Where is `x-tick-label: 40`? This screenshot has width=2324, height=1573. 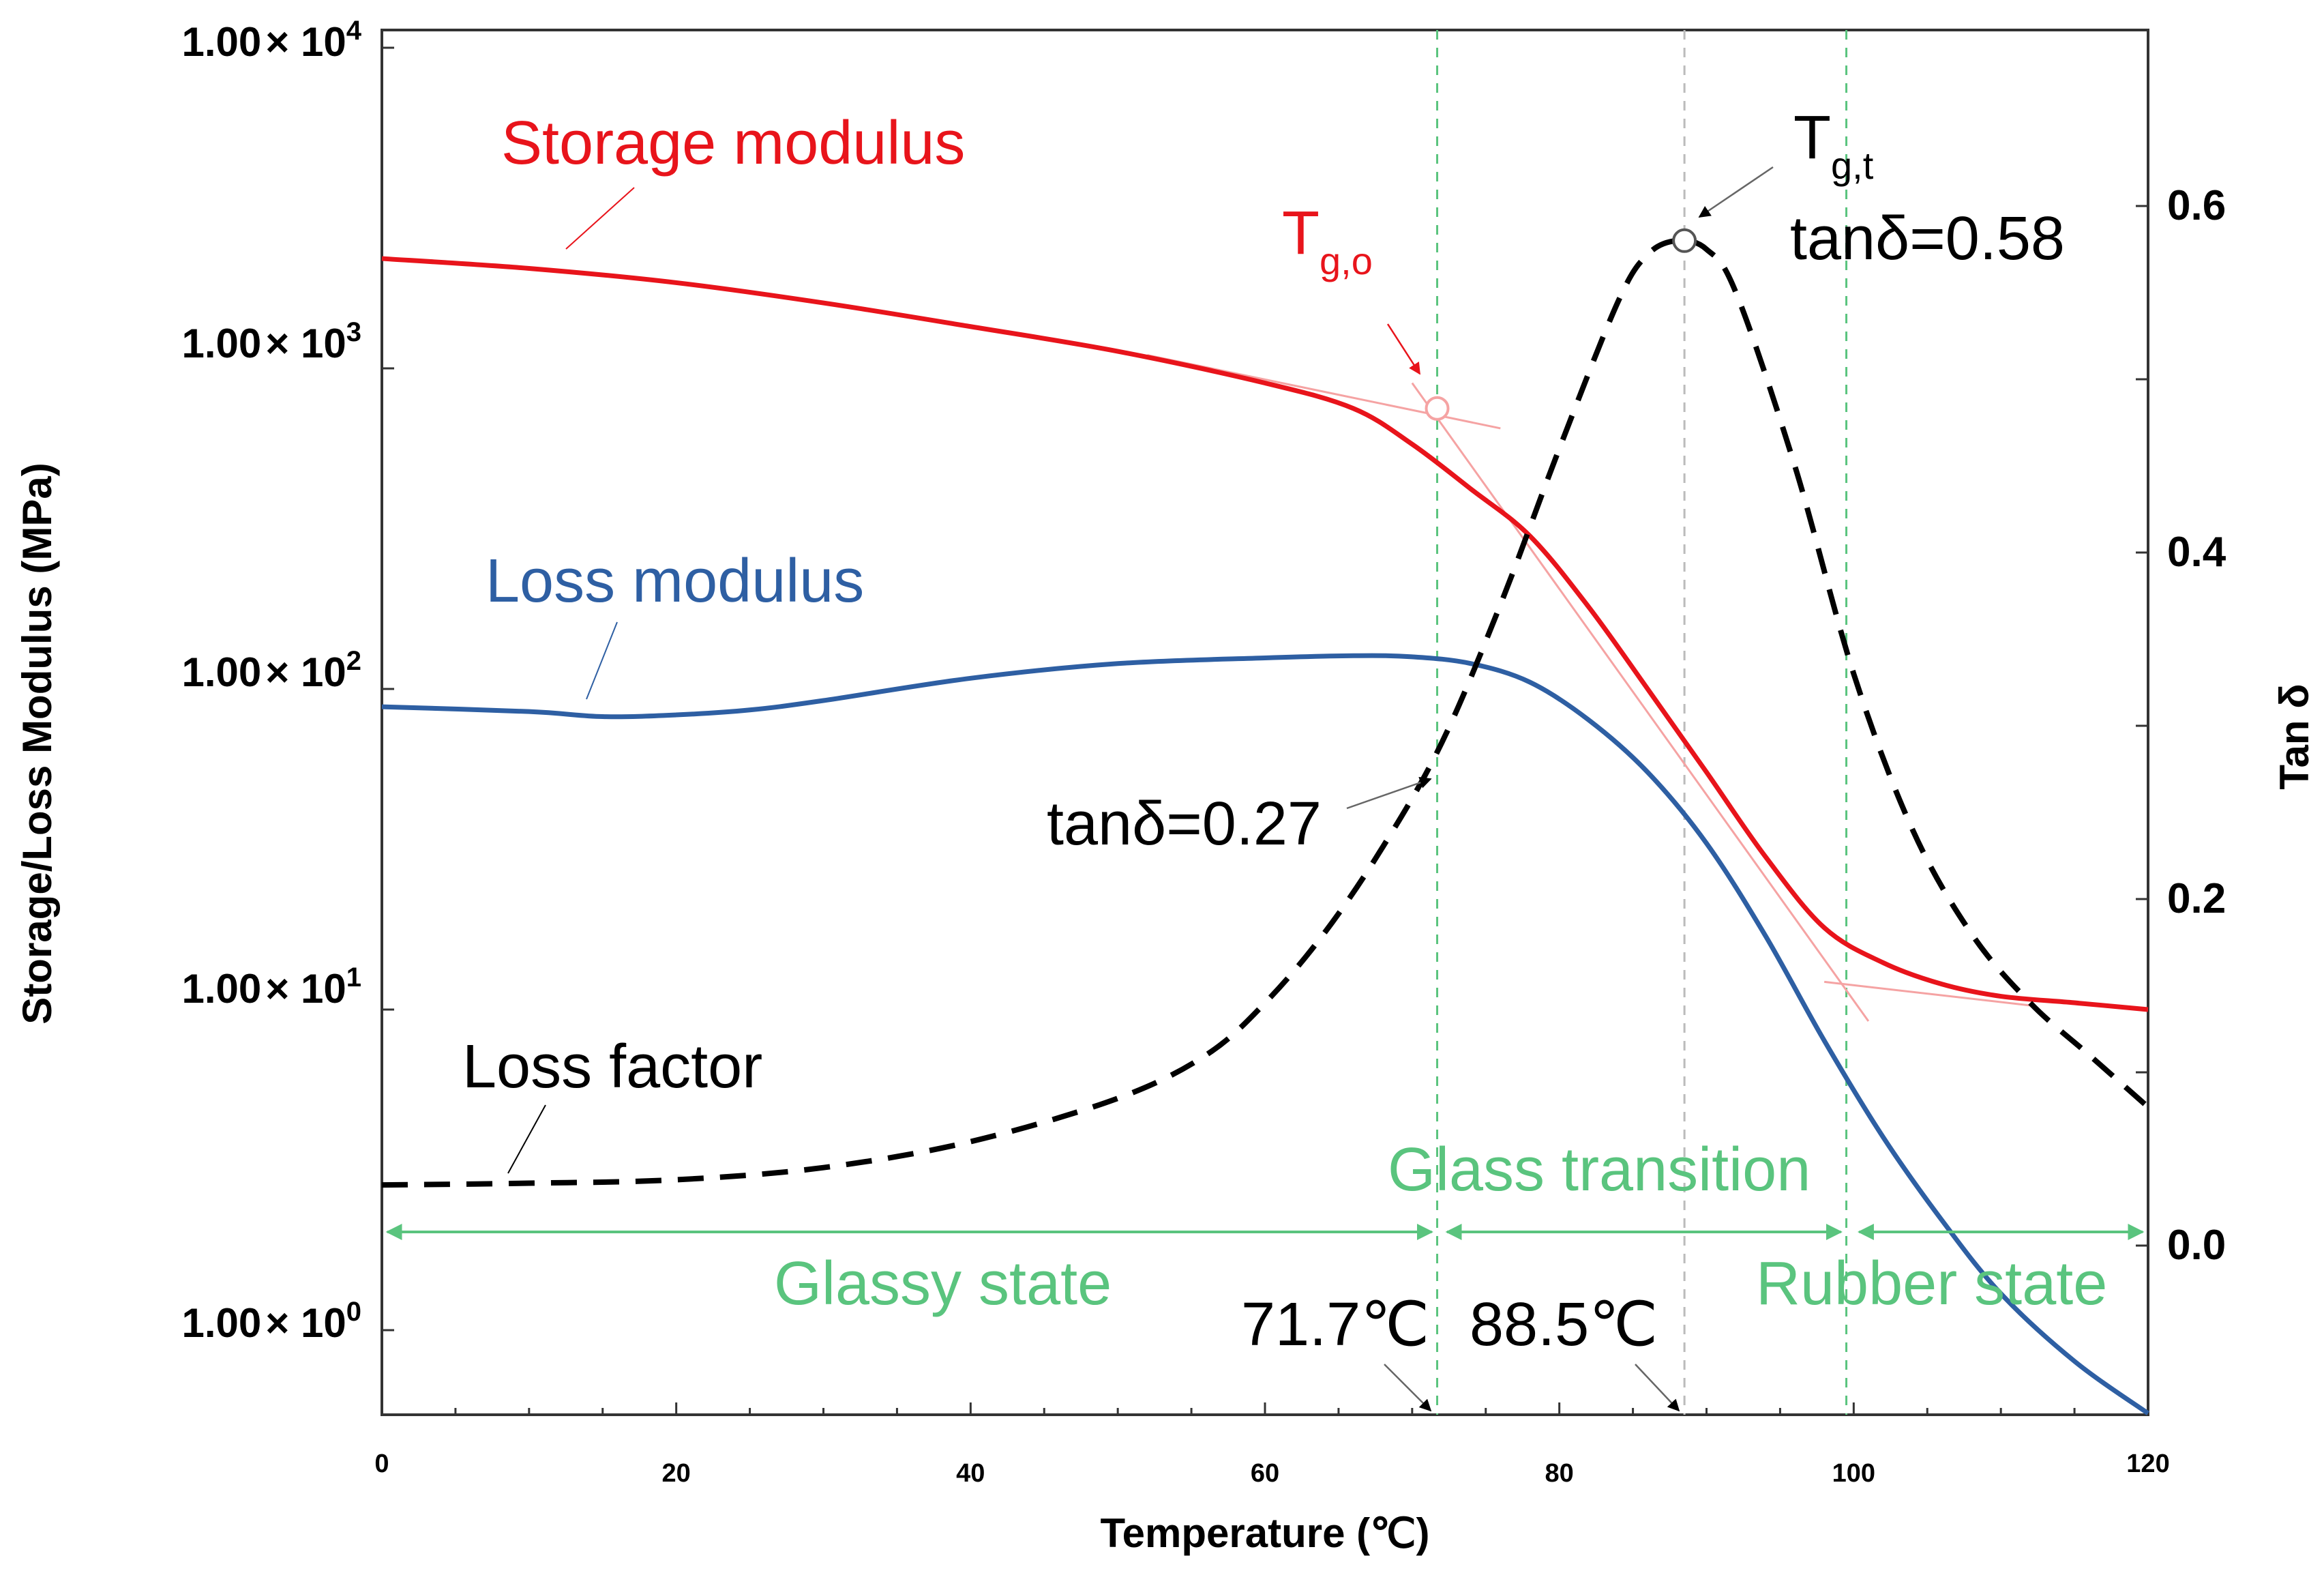
x-tick-label: 40 is located at coordinates (970, 1473).